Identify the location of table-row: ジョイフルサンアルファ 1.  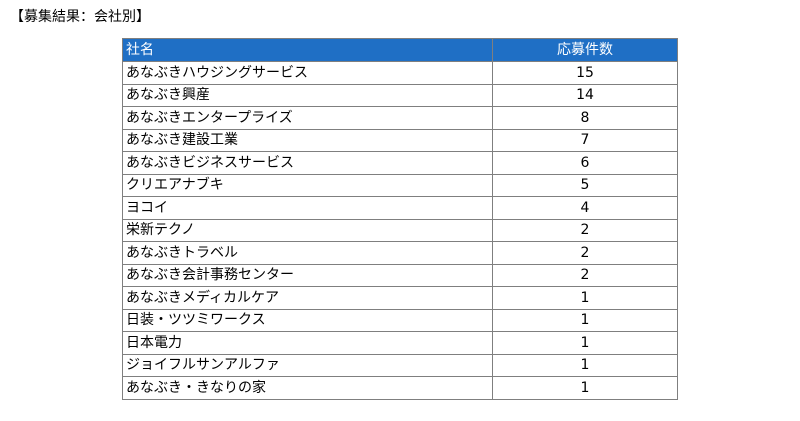
(400, 365).